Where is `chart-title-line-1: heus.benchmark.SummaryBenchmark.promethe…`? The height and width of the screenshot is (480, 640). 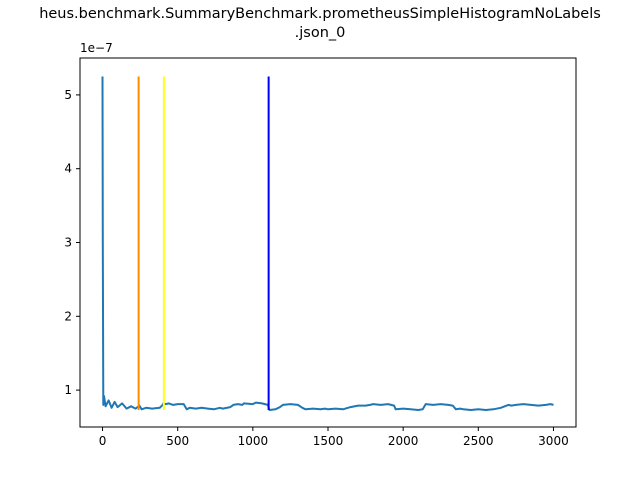
chart-title-line-1: heus.benchmark.SummaryBenchmark.promethe… is located at coordinates (320, 14).